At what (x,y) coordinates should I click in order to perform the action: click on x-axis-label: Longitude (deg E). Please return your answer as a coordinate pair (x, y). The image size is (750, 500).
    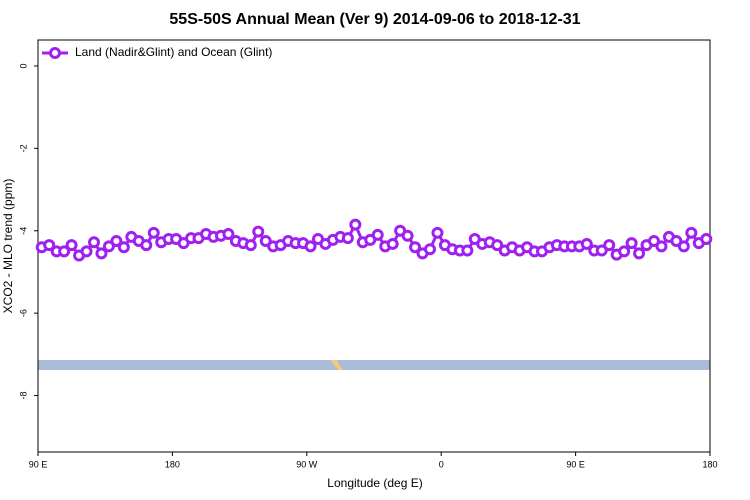
    Looking at the image, I should click on (374, 483).